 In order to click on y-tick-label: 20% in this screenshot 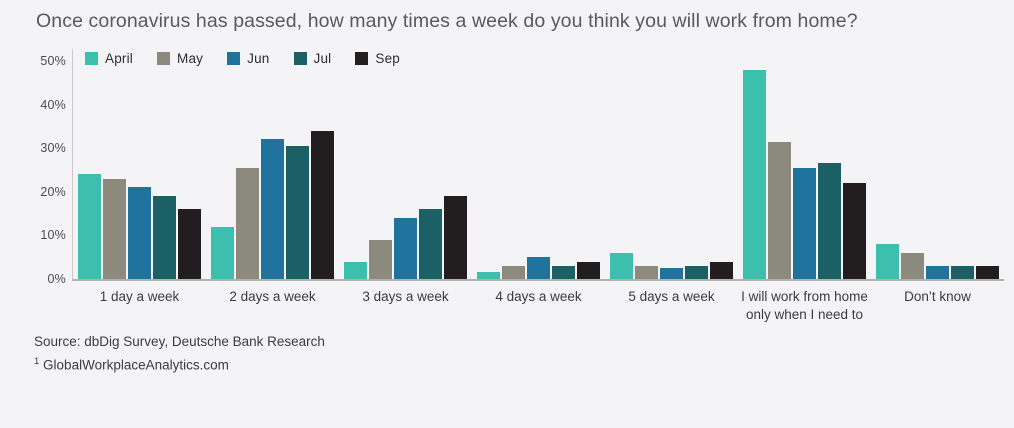, I will do `click(53, 191)`.